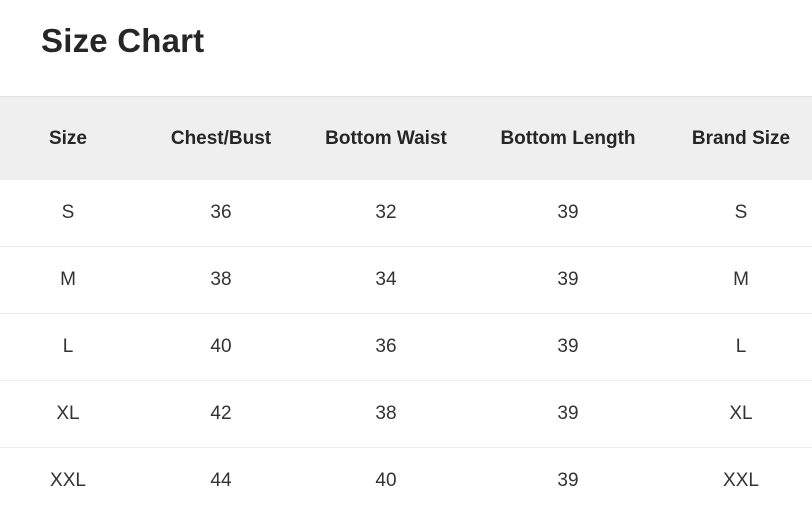 This screenshot has height=514, width=812. Describe the element at coordinates (741, 280) in the screenshot. I see `cell-brand-size: M` at that location.